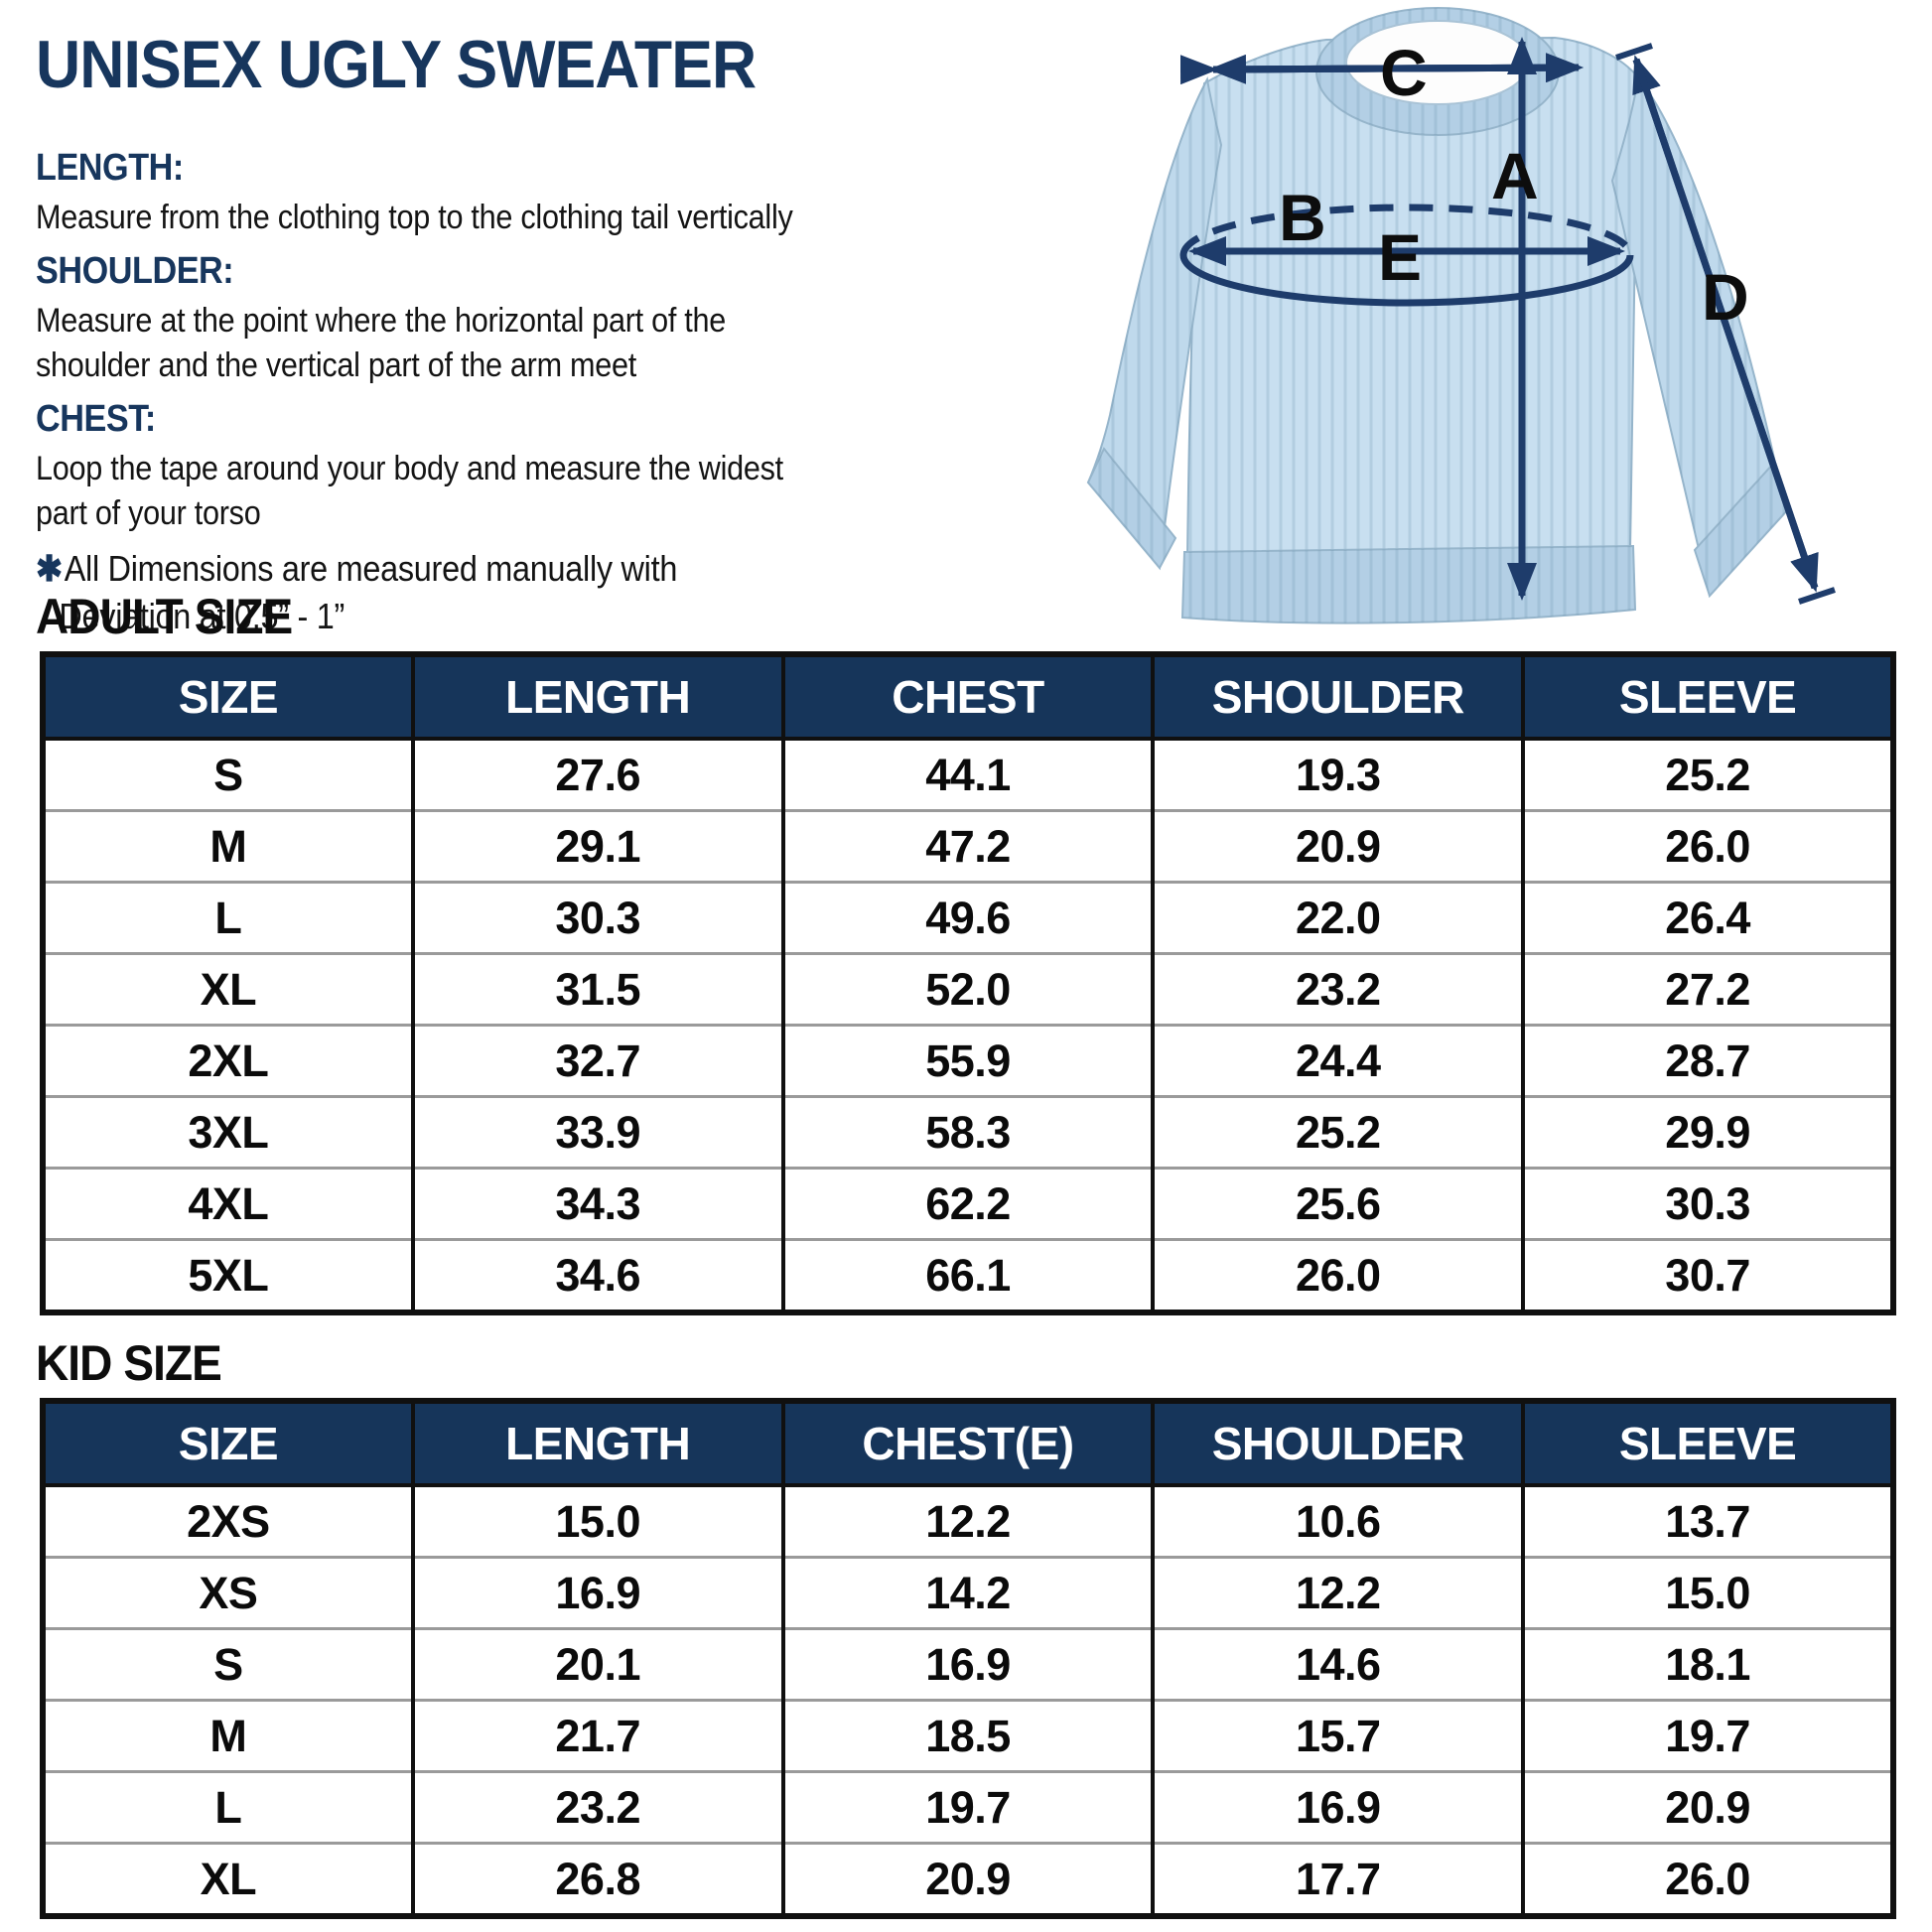 The width and height of the screenshot is (1932, 1932). I want to click on section-heading-length: LENGTH:, so click(110, 168).